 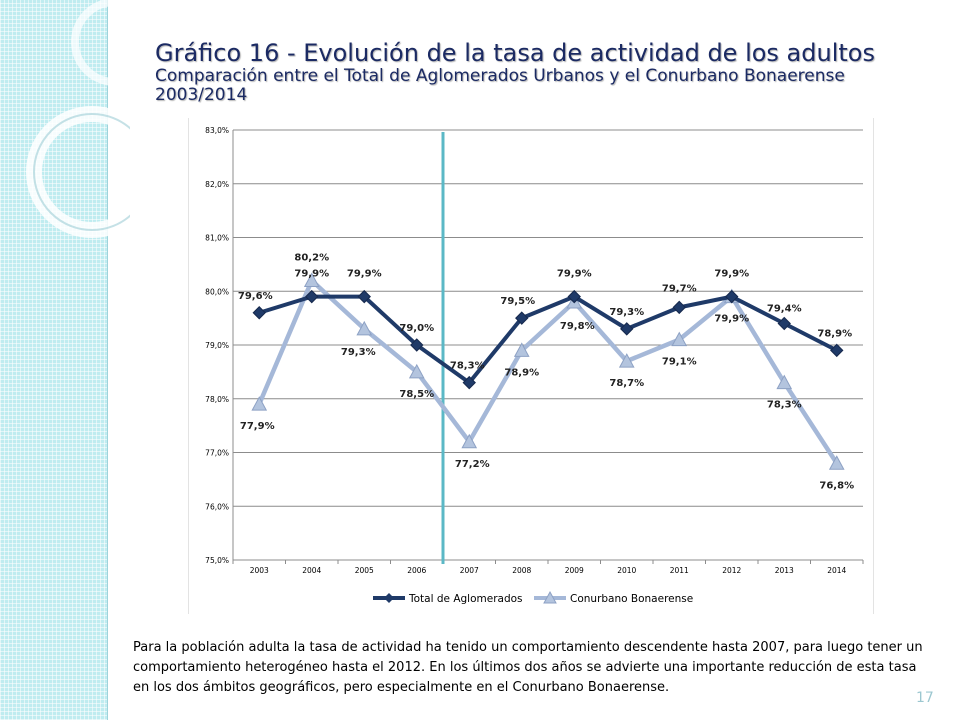 I want to click on y-tick-label: 80,0%, so click(x=217, y=291).